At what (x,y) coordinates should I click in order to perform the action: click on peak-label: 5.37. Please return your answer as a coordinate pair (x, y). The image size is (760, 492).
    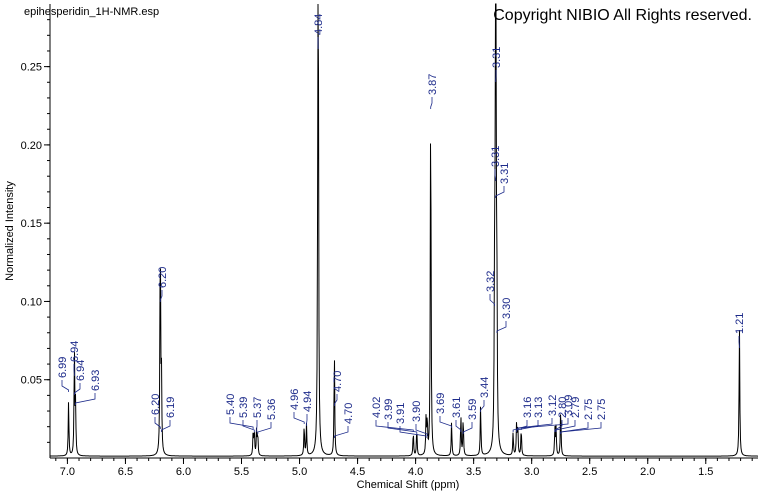
    Looking at the image, I should click on (258, 407).